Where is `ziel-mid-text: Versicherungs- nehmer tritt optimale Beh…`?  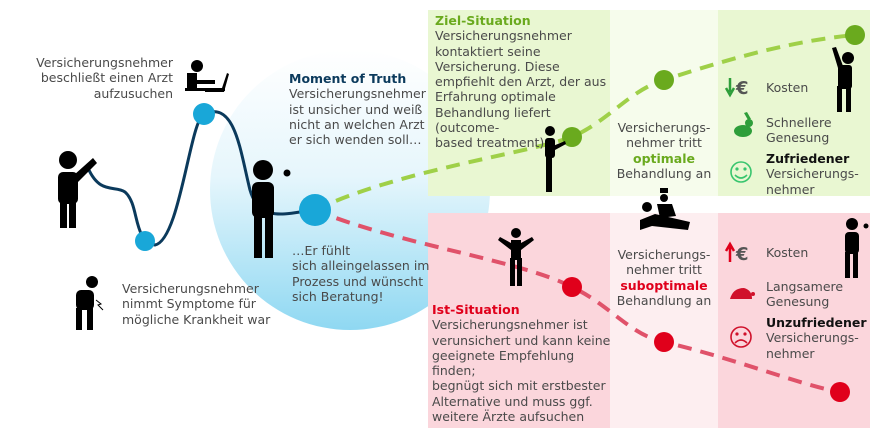 ziel-mid-text: Versicherungs- nehmer tritt optimale Beh… is located at coordinates (664, 150).